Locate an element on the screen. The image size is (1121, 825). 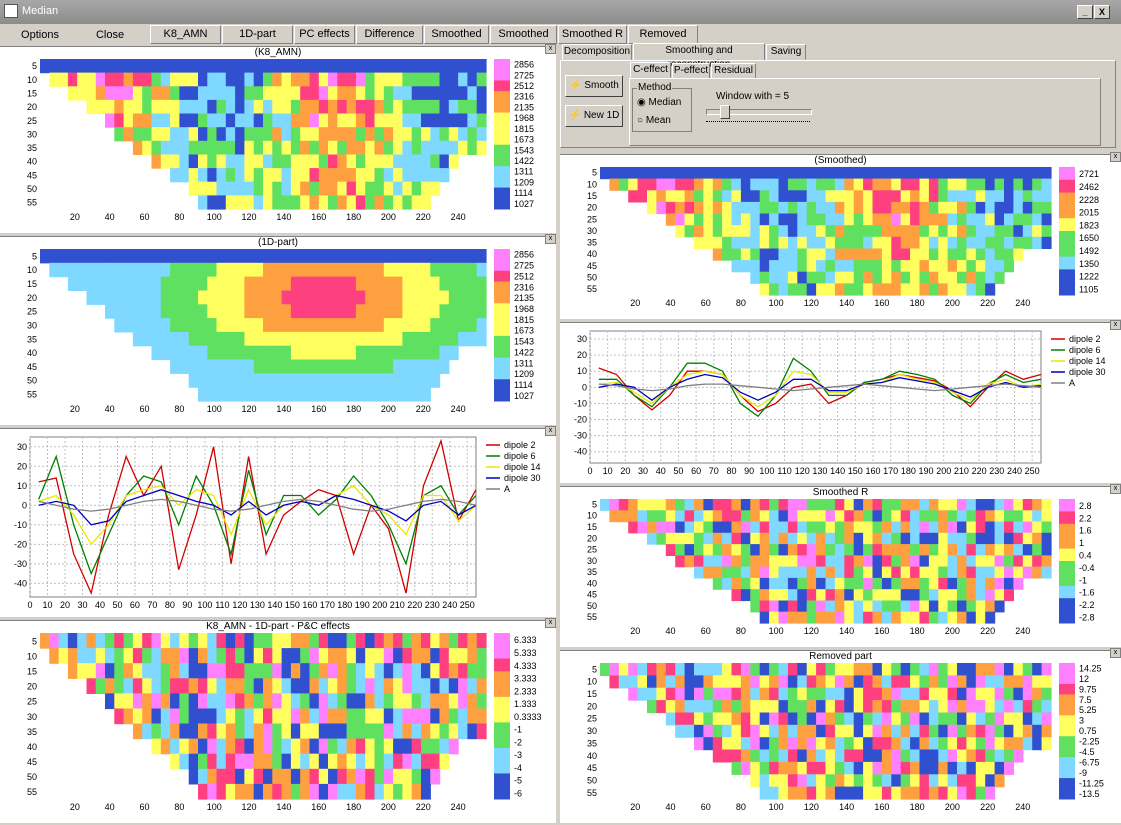
minimize-icon: _ is located at coordinates (1085, 12).